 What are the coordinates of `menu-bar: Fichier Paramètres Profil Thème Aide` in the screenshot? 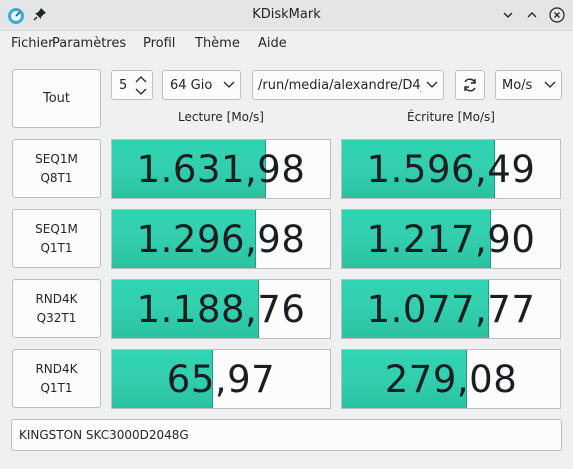 It's located at (286, 44).